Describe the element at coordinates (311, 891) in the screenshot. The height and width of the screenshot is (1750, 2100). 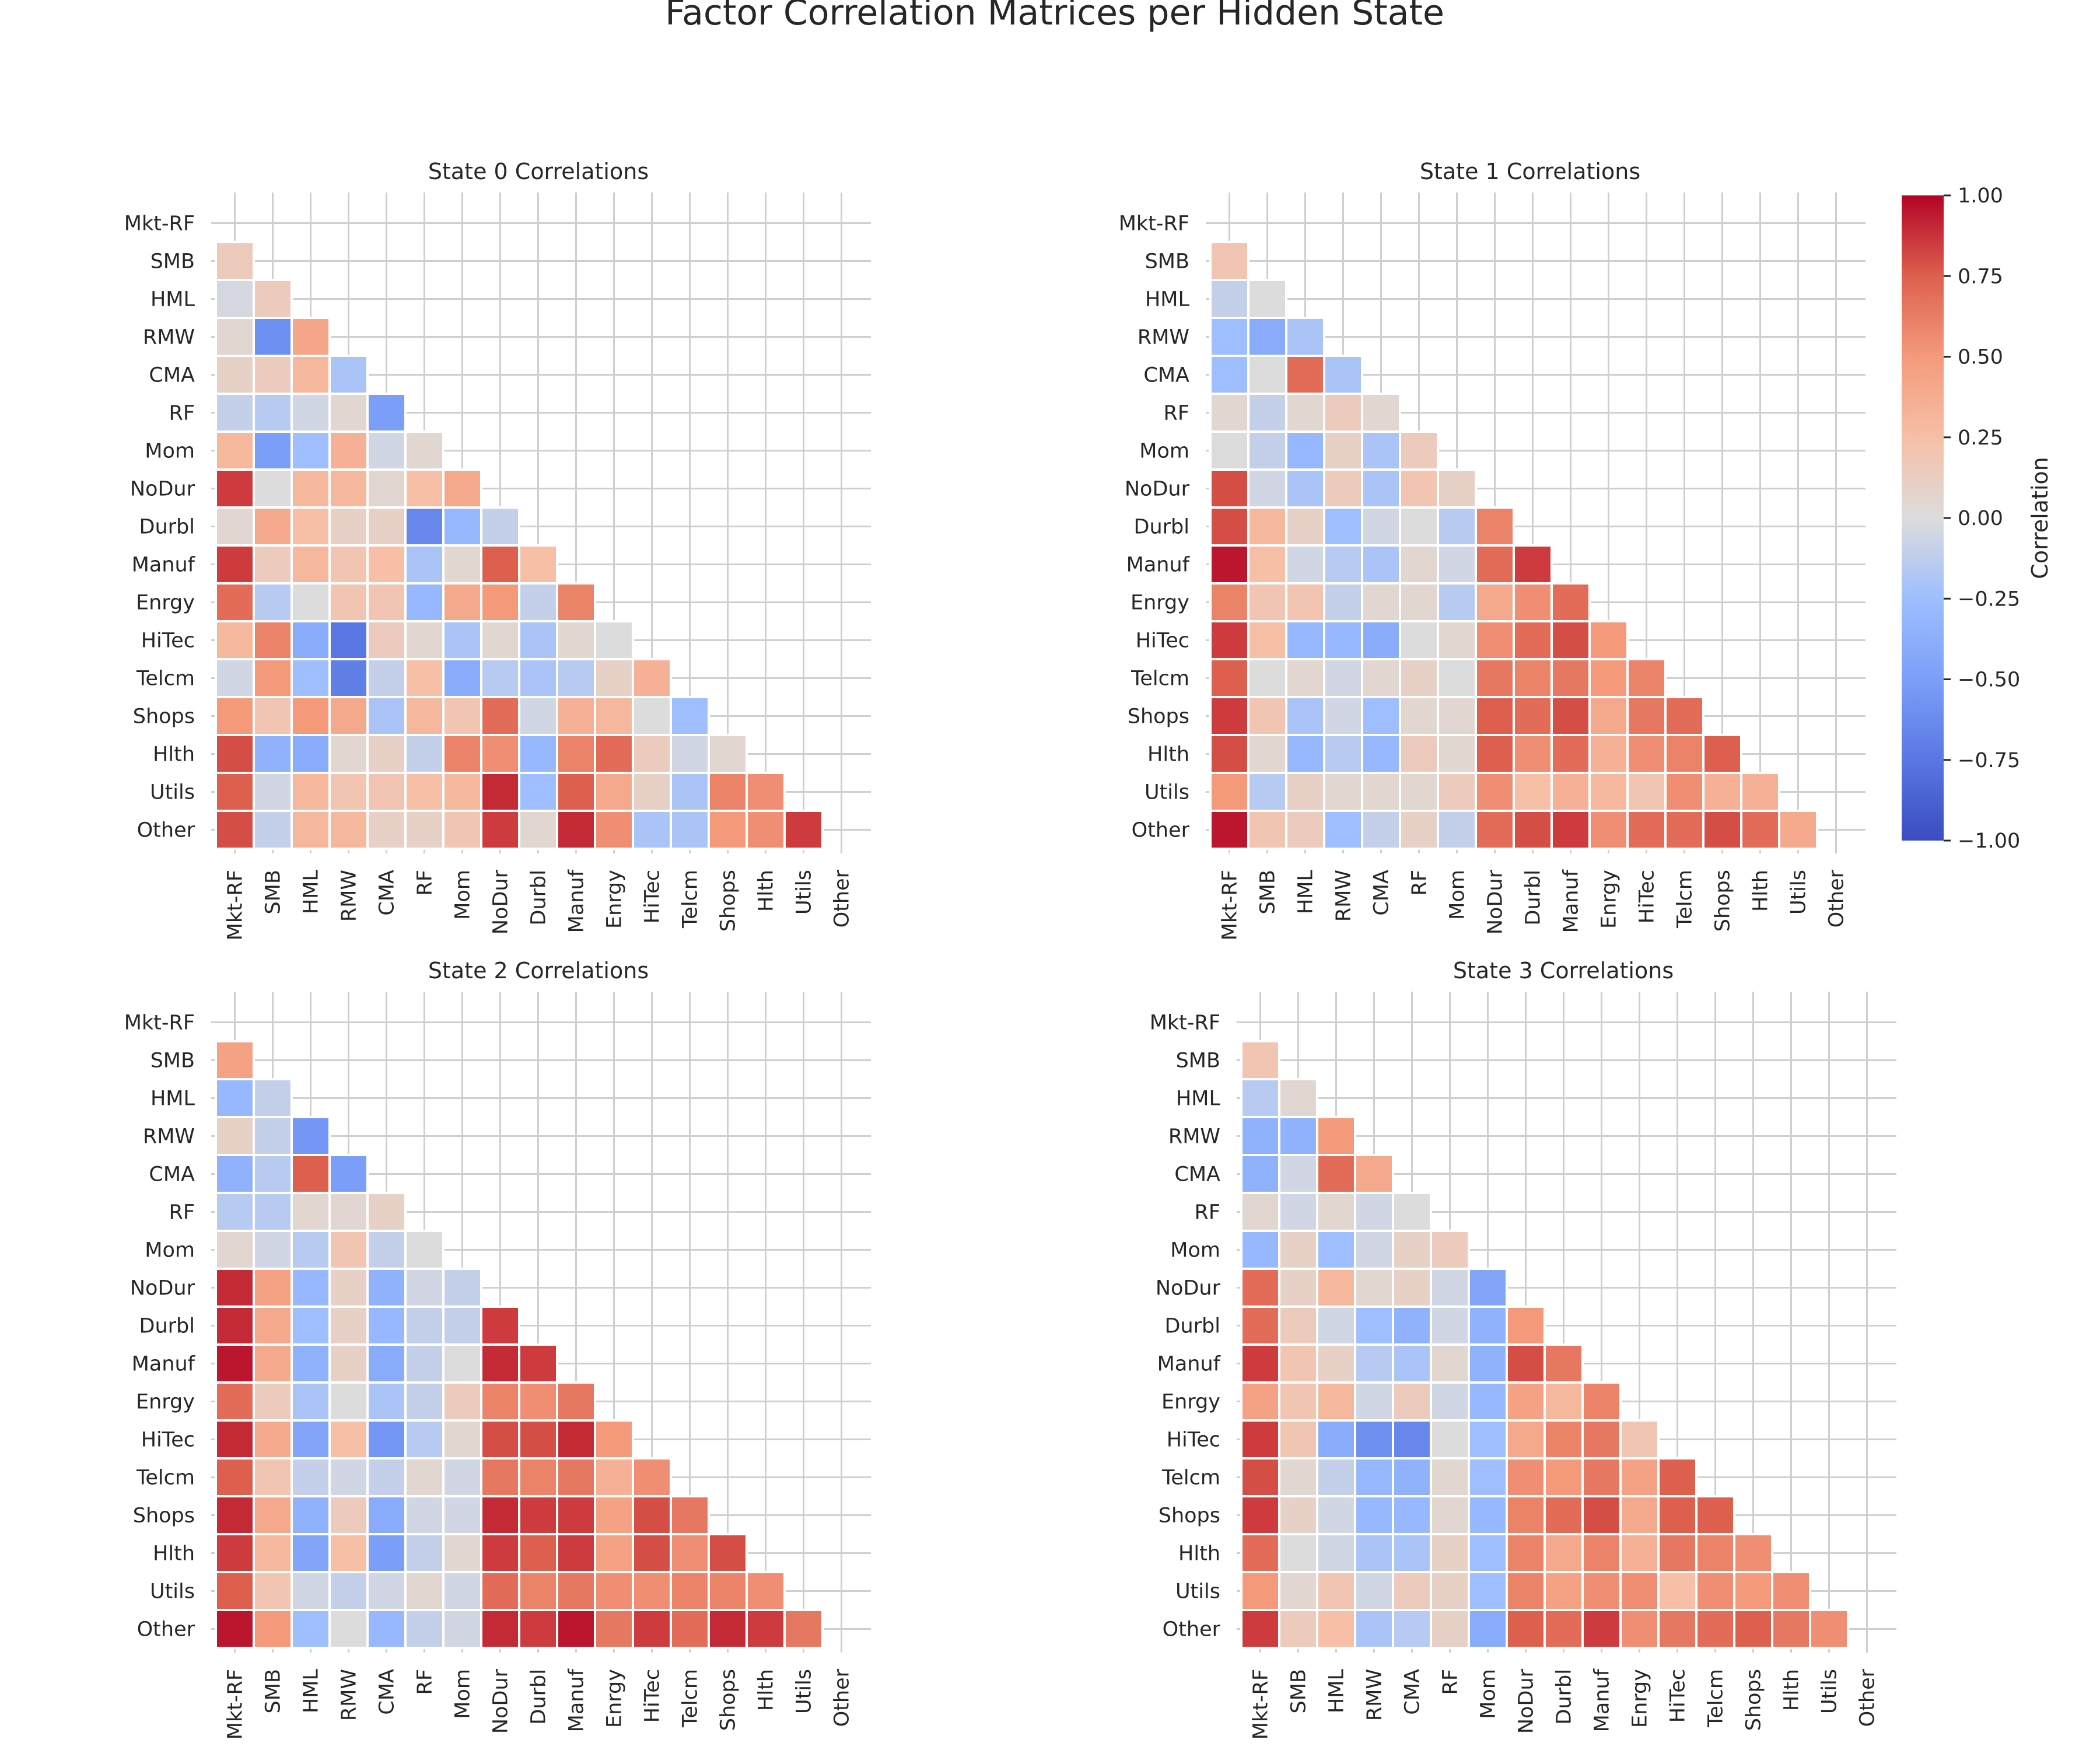
I see `x-tick-label: HML` at that location.